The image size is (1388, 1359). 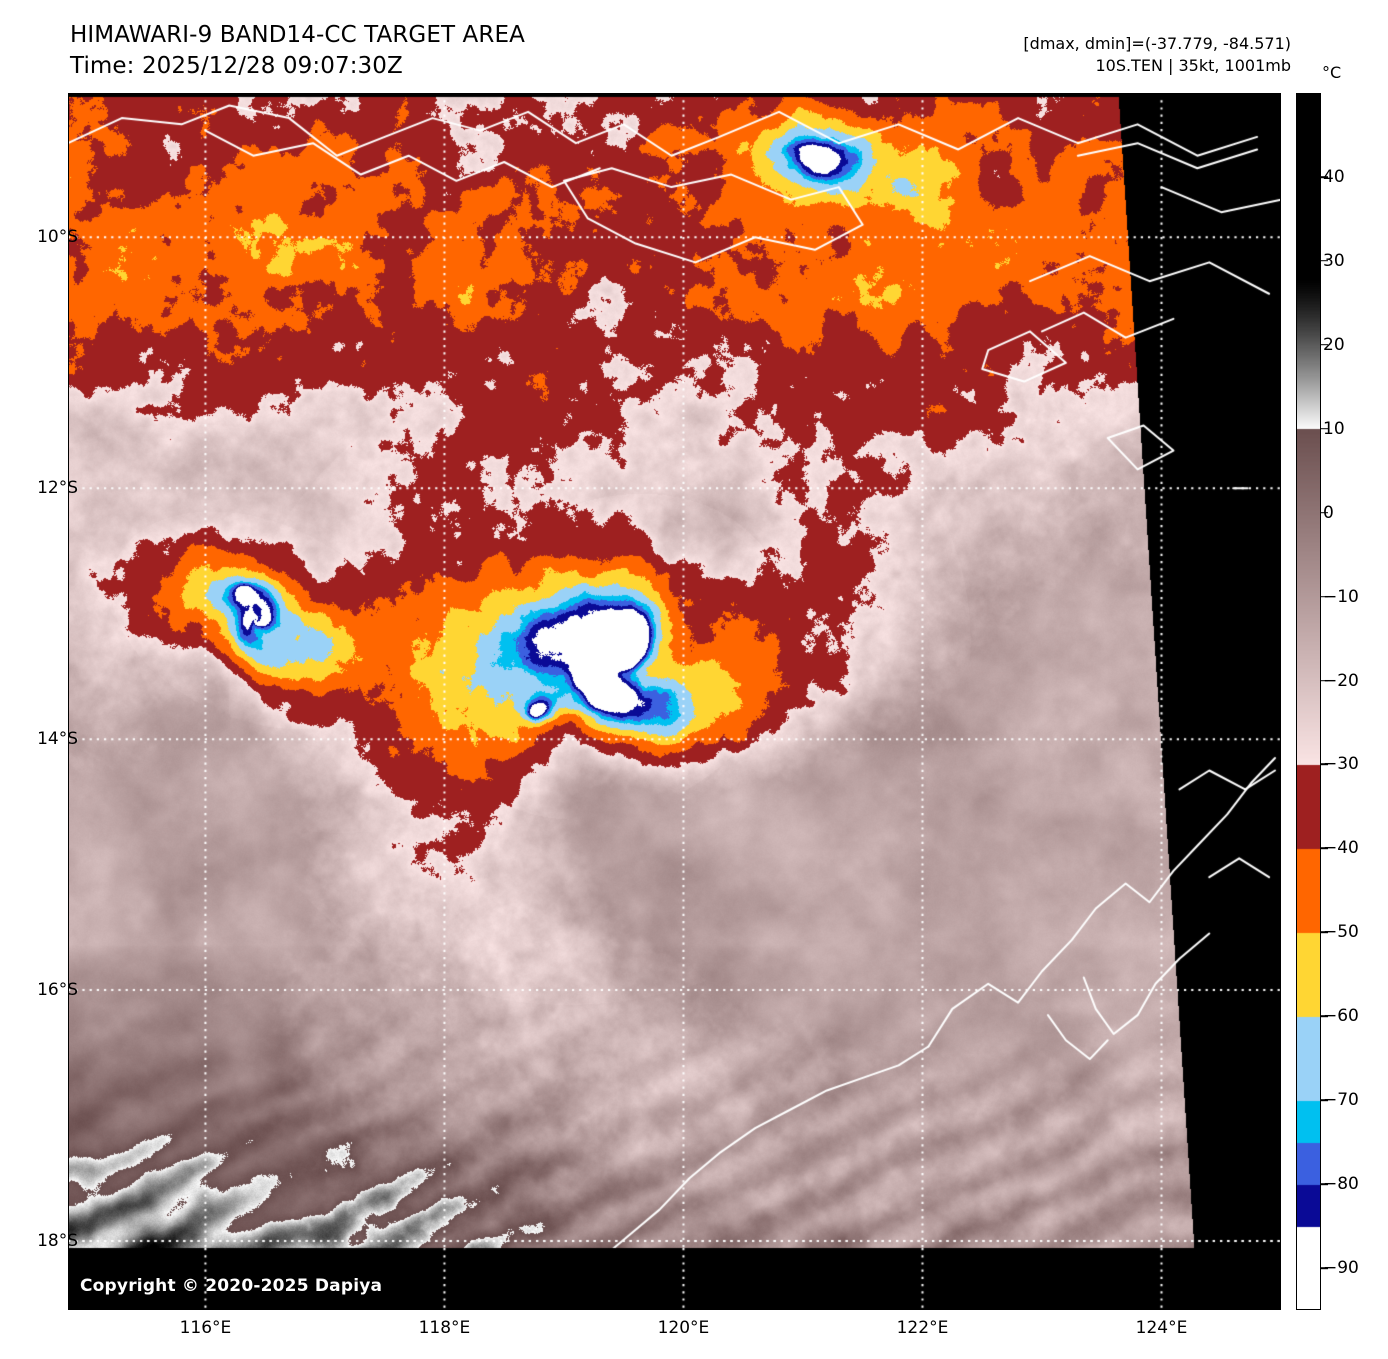 What do you see at coordinates (297, 35) in the screenshot?
I see `page-title: HIMAWARI-9 BAND14-CC TARGET AREA` at bounding box center [297, 35].